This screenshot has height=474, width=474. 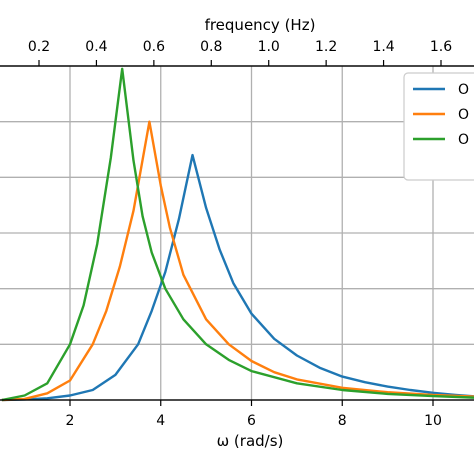 I want to click on bottom-axis-title: ω (rad/s), so click(x=250, y=441).